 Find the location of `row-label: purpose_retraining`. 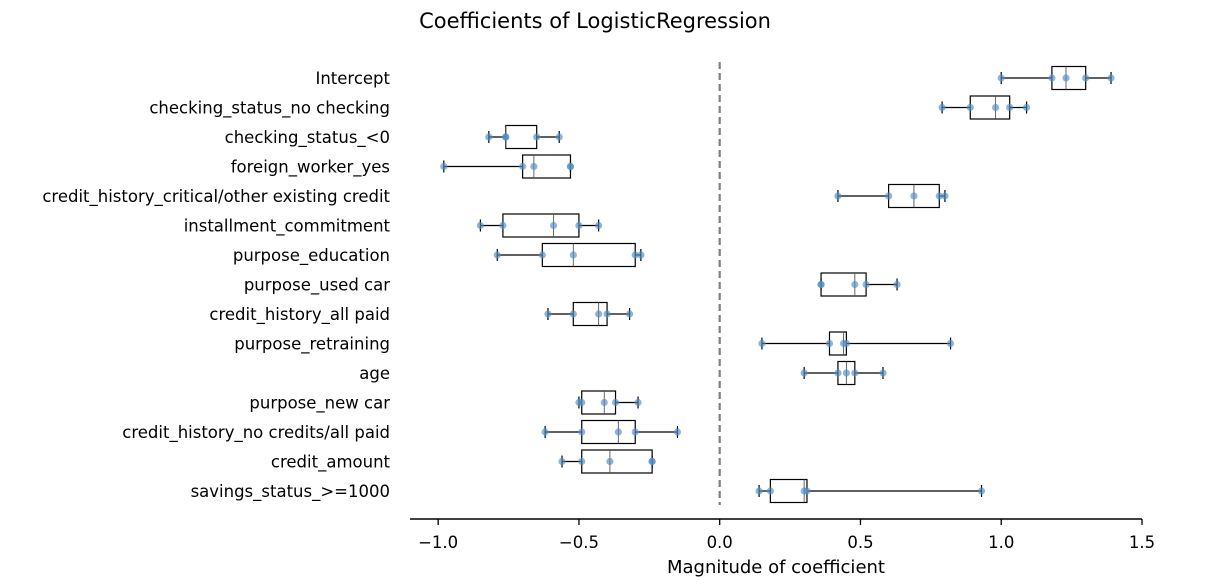

row-label: purpose_retraining is located at coordinates (312, 345).